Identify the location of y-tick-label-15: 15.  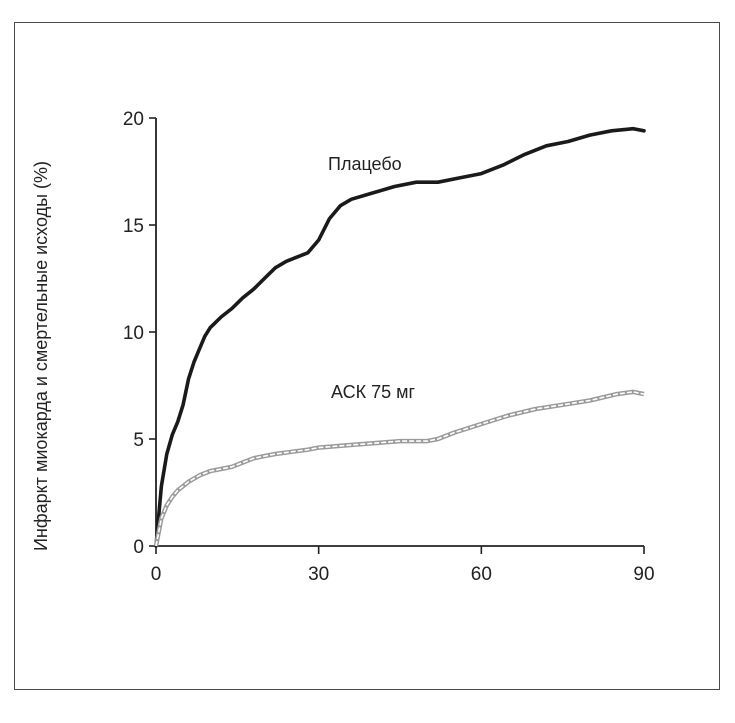
(133, 226).